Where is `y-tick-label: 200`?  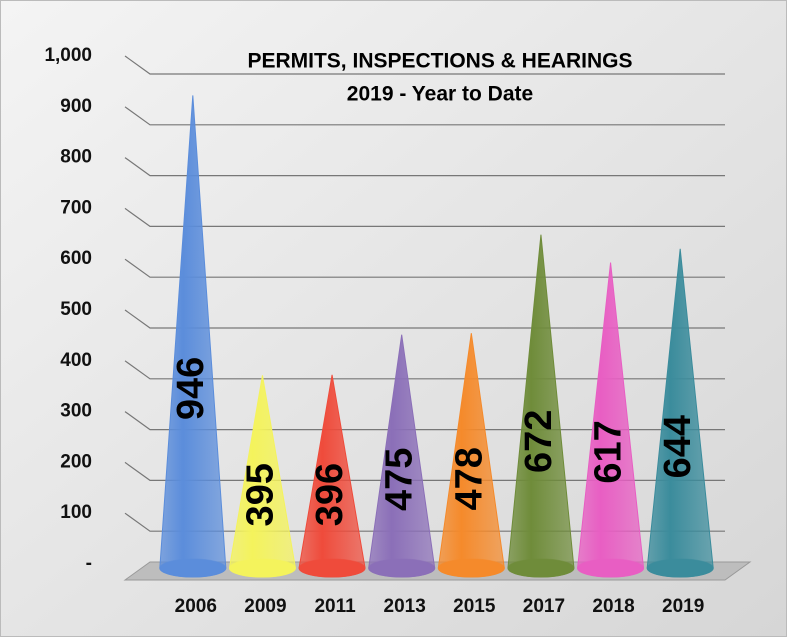 y-tick-label: 200 is located at coordinates (76, 461).